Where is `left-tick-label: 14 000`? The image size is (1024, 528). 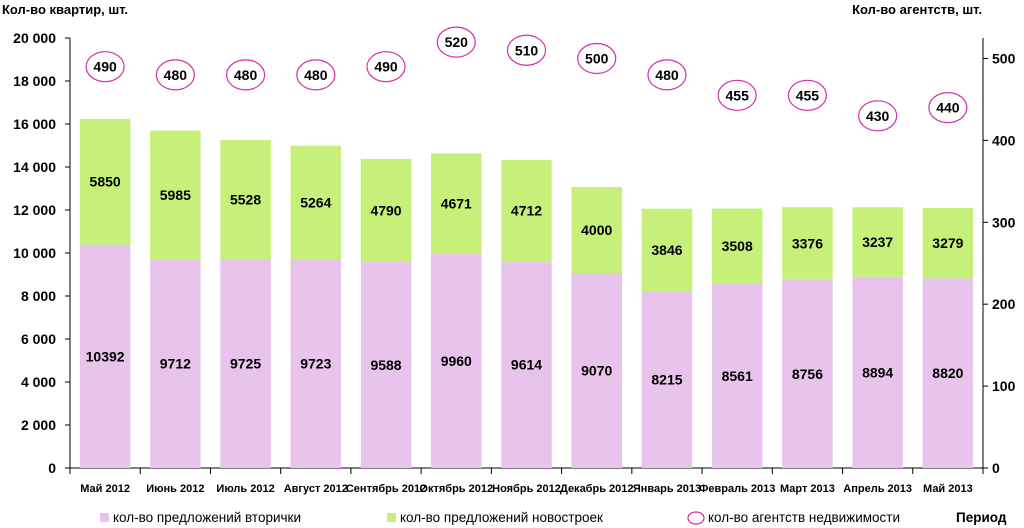
left-tick-label: 14 000 is located at coordinates (34, 167).